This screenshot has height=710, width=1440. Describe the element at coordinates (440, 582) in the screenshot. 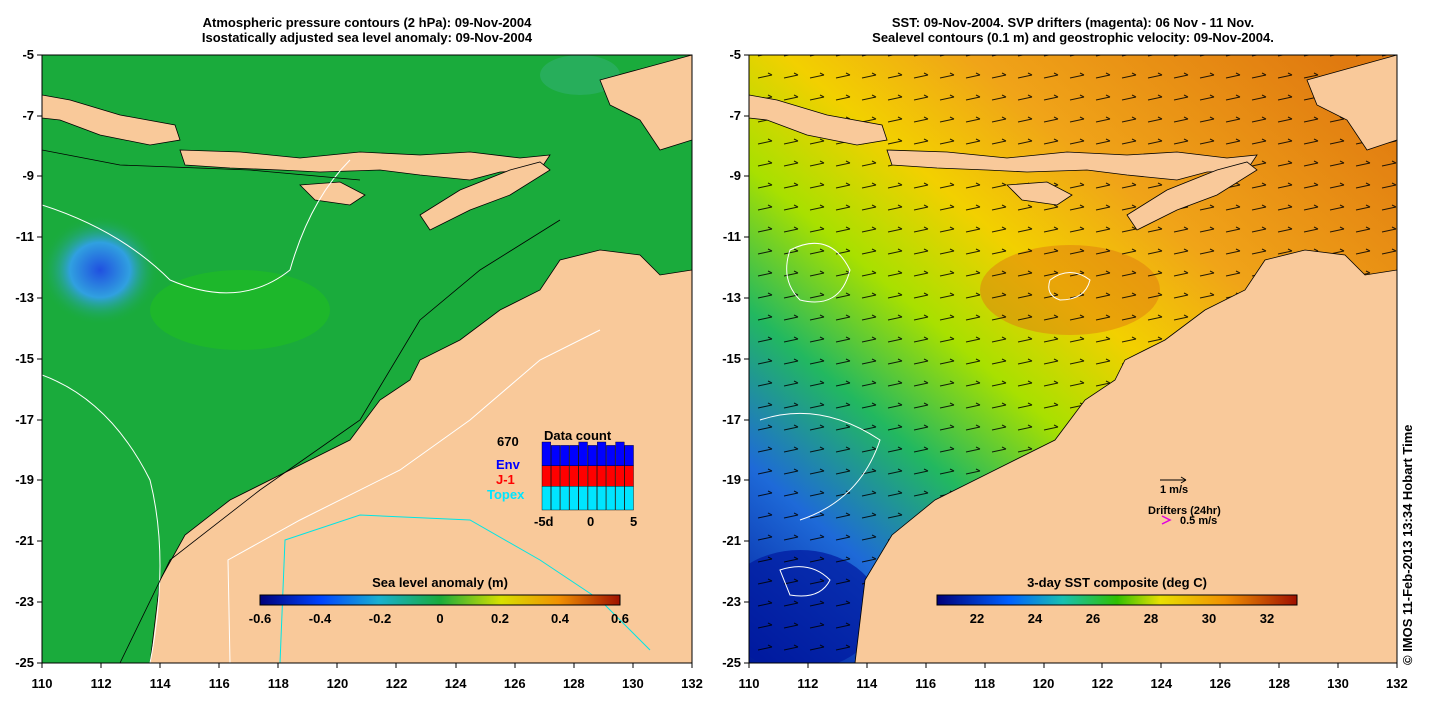

I see `sla-colorbar-title: Sea level anomaly (m)` at that location.